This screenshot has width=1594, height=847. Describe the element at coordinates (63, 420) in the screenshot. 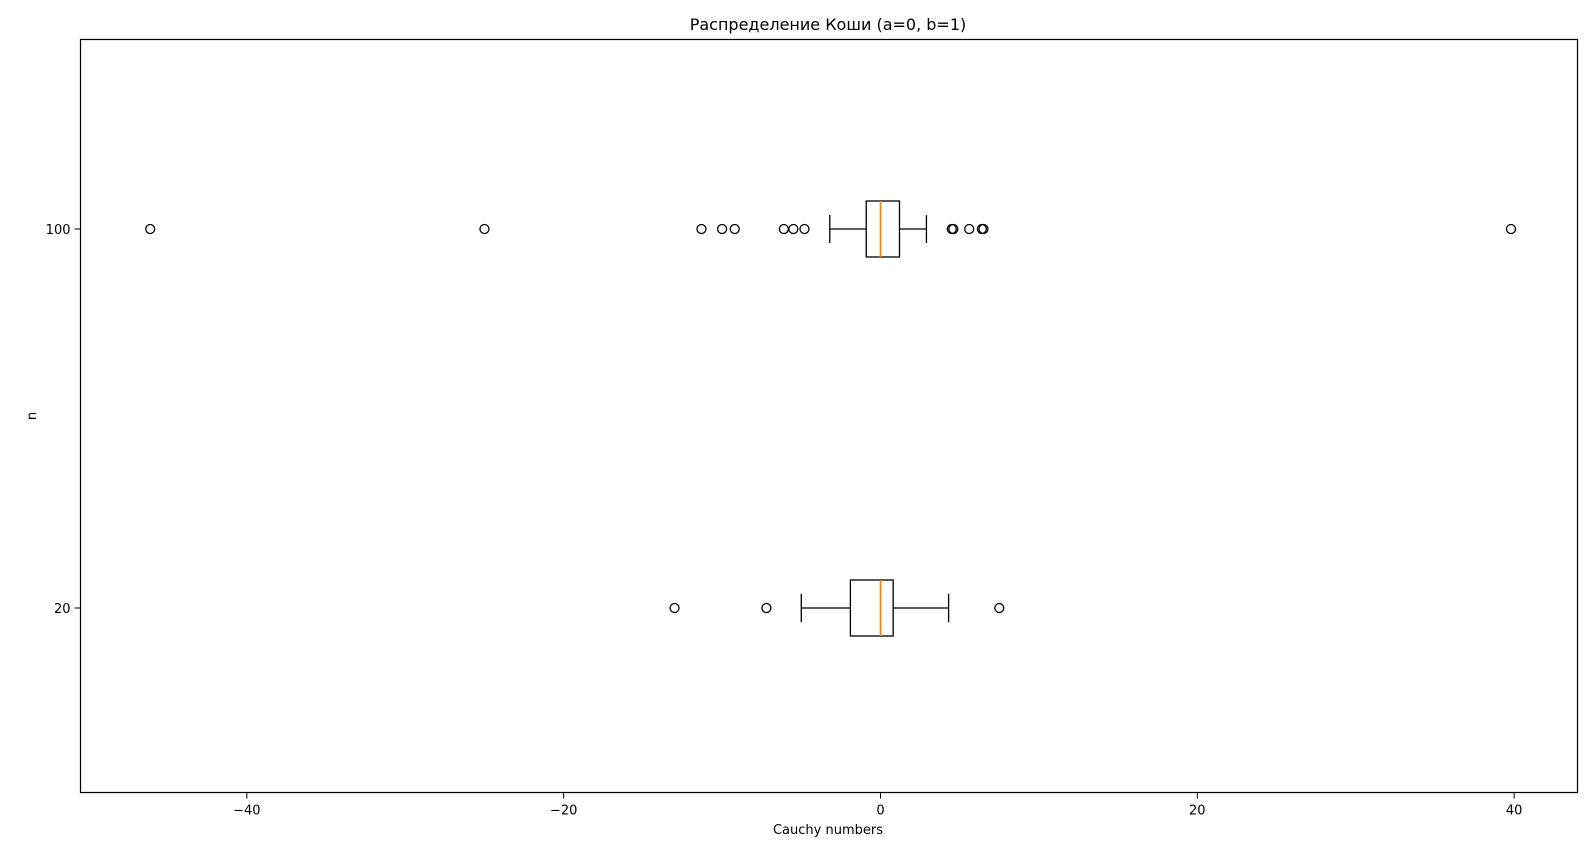

I see `y-axis-ticks: 20 100` at that location.